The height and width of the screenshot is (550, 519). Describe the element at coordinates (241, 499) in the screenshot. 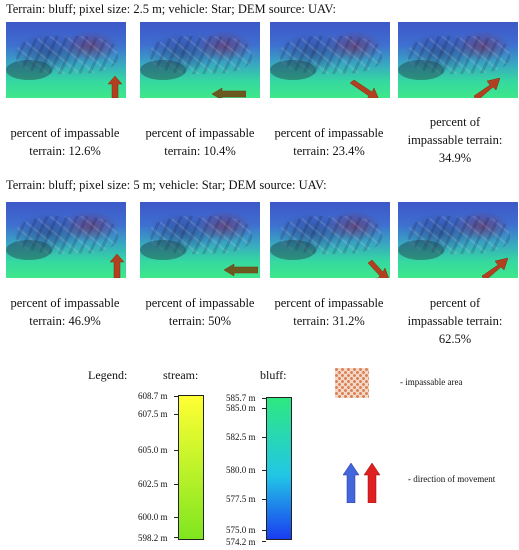

I see `bluff-tick: 577.5 m` at that location.